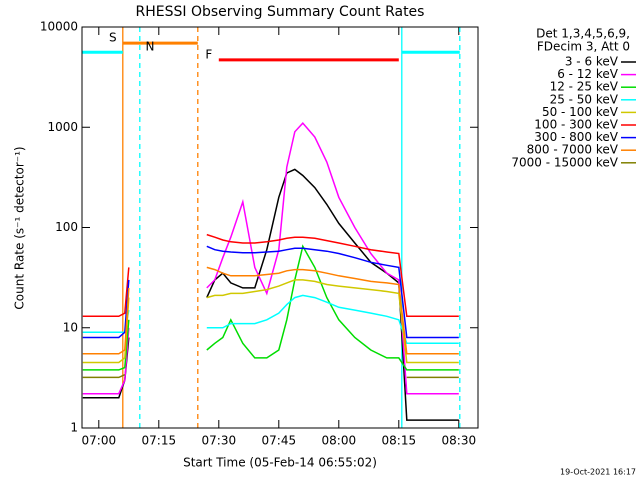 This screenshot has width=640, height=480. I want to click on legend-label: 25 - 50 keV, so click(584, 99).